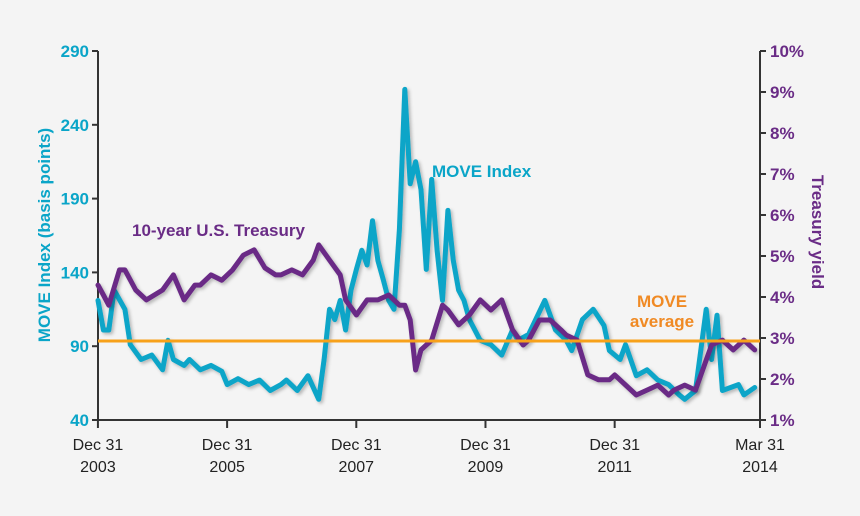 The image size is (860, 516). I want to click on y-right-tick-label: 6%, so click(782, 215).